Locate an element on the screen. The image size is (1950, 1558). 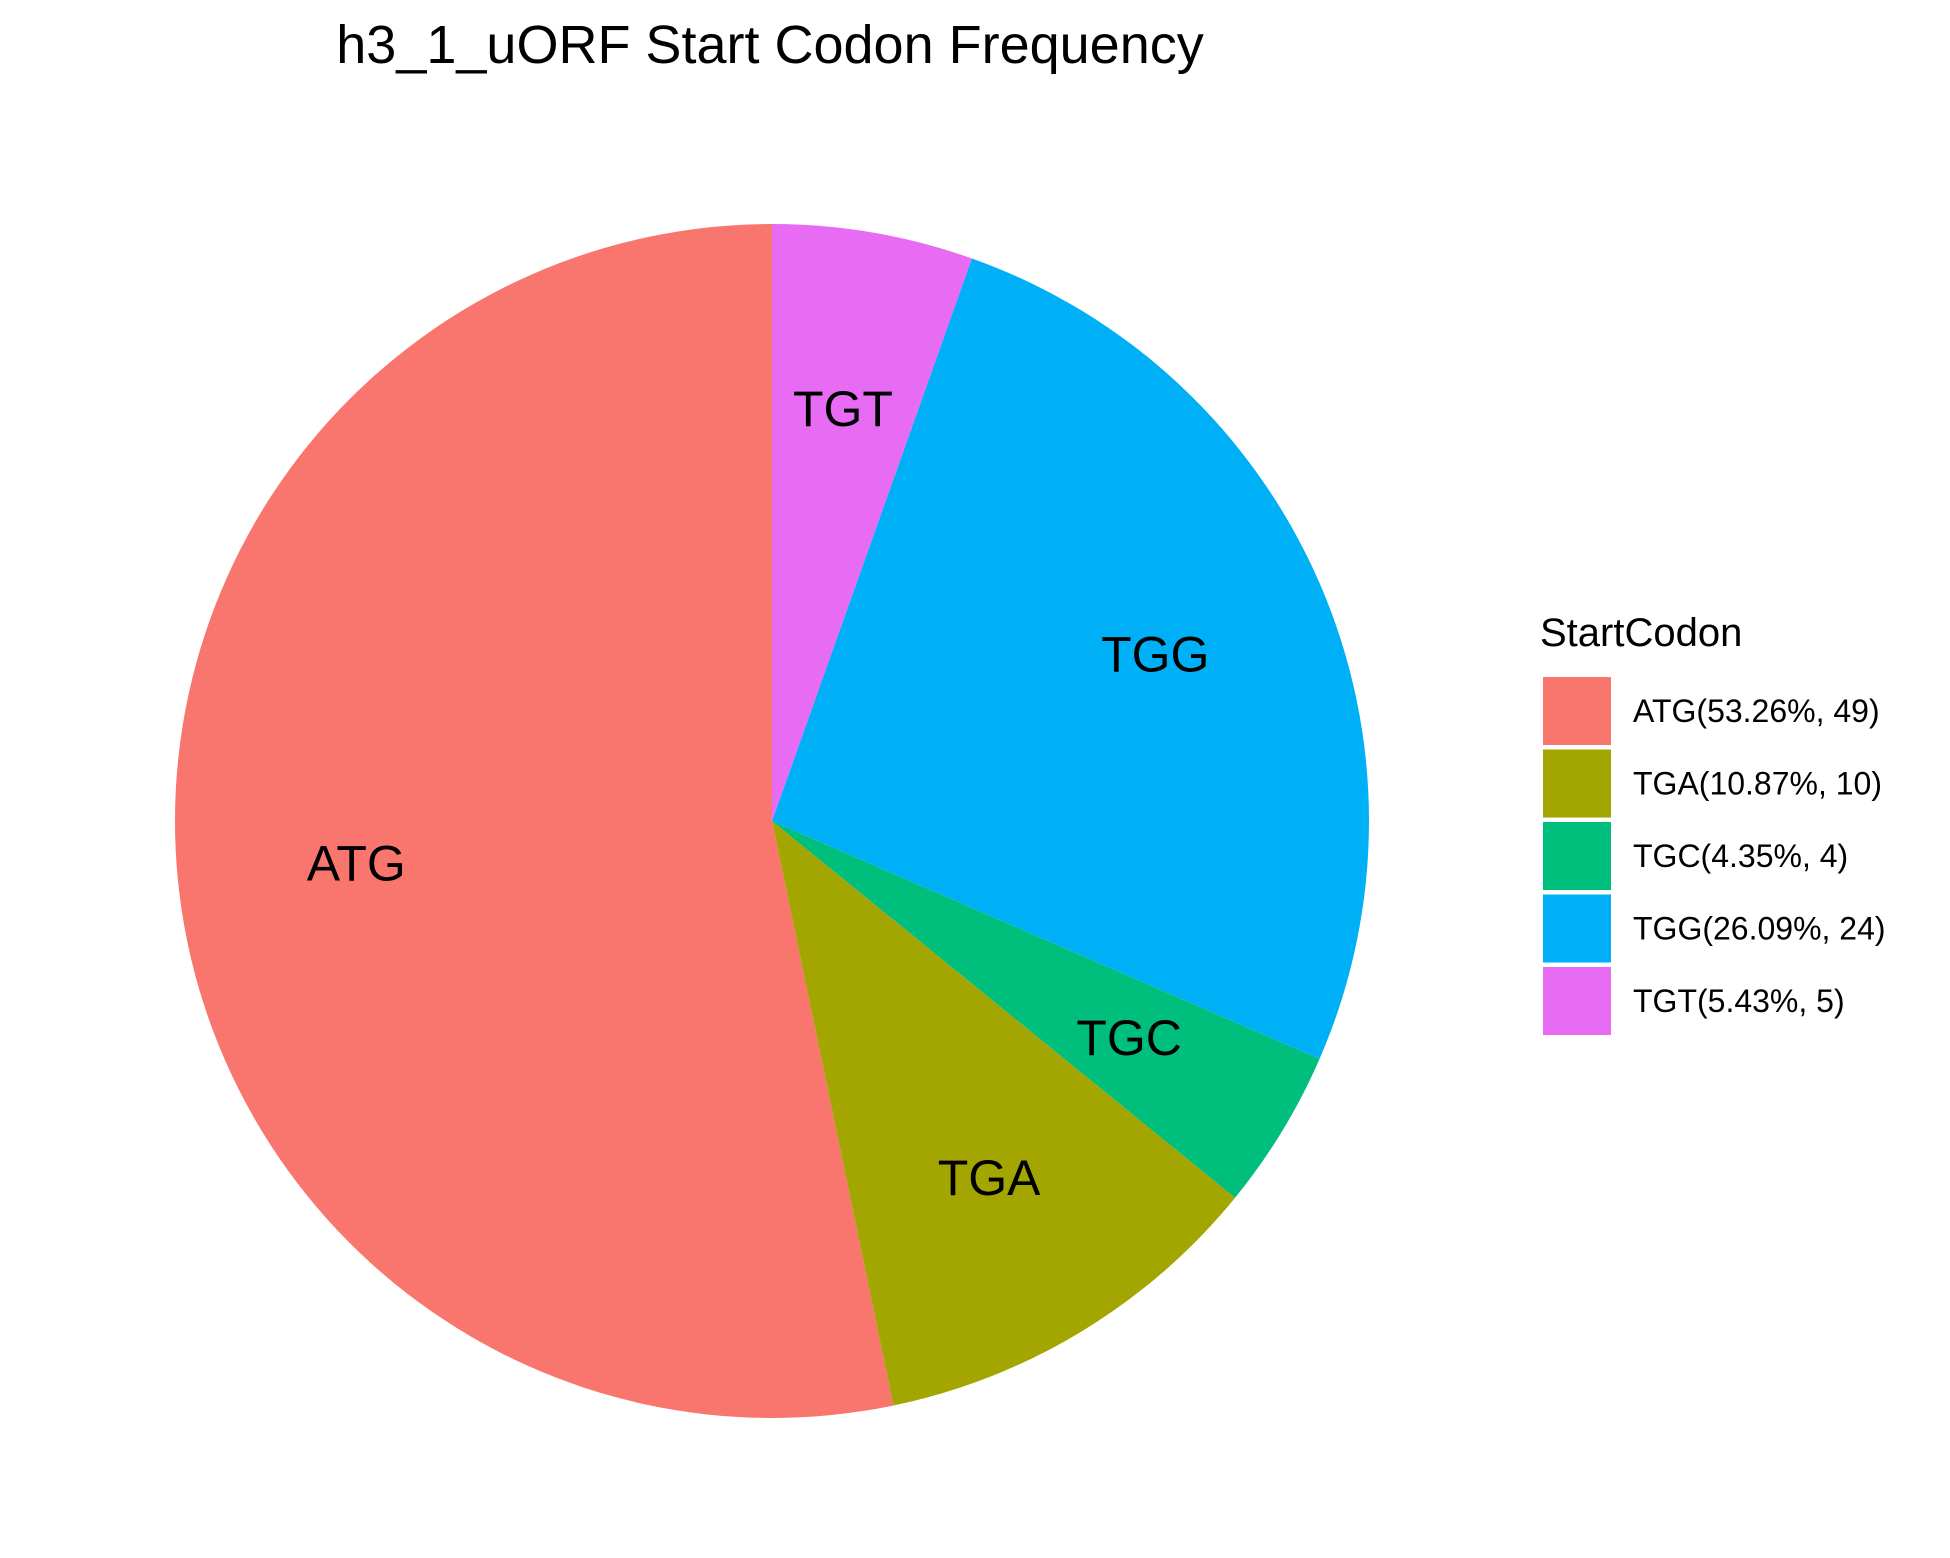
pie-slice-tga is located at coordinates (1004, 1113).